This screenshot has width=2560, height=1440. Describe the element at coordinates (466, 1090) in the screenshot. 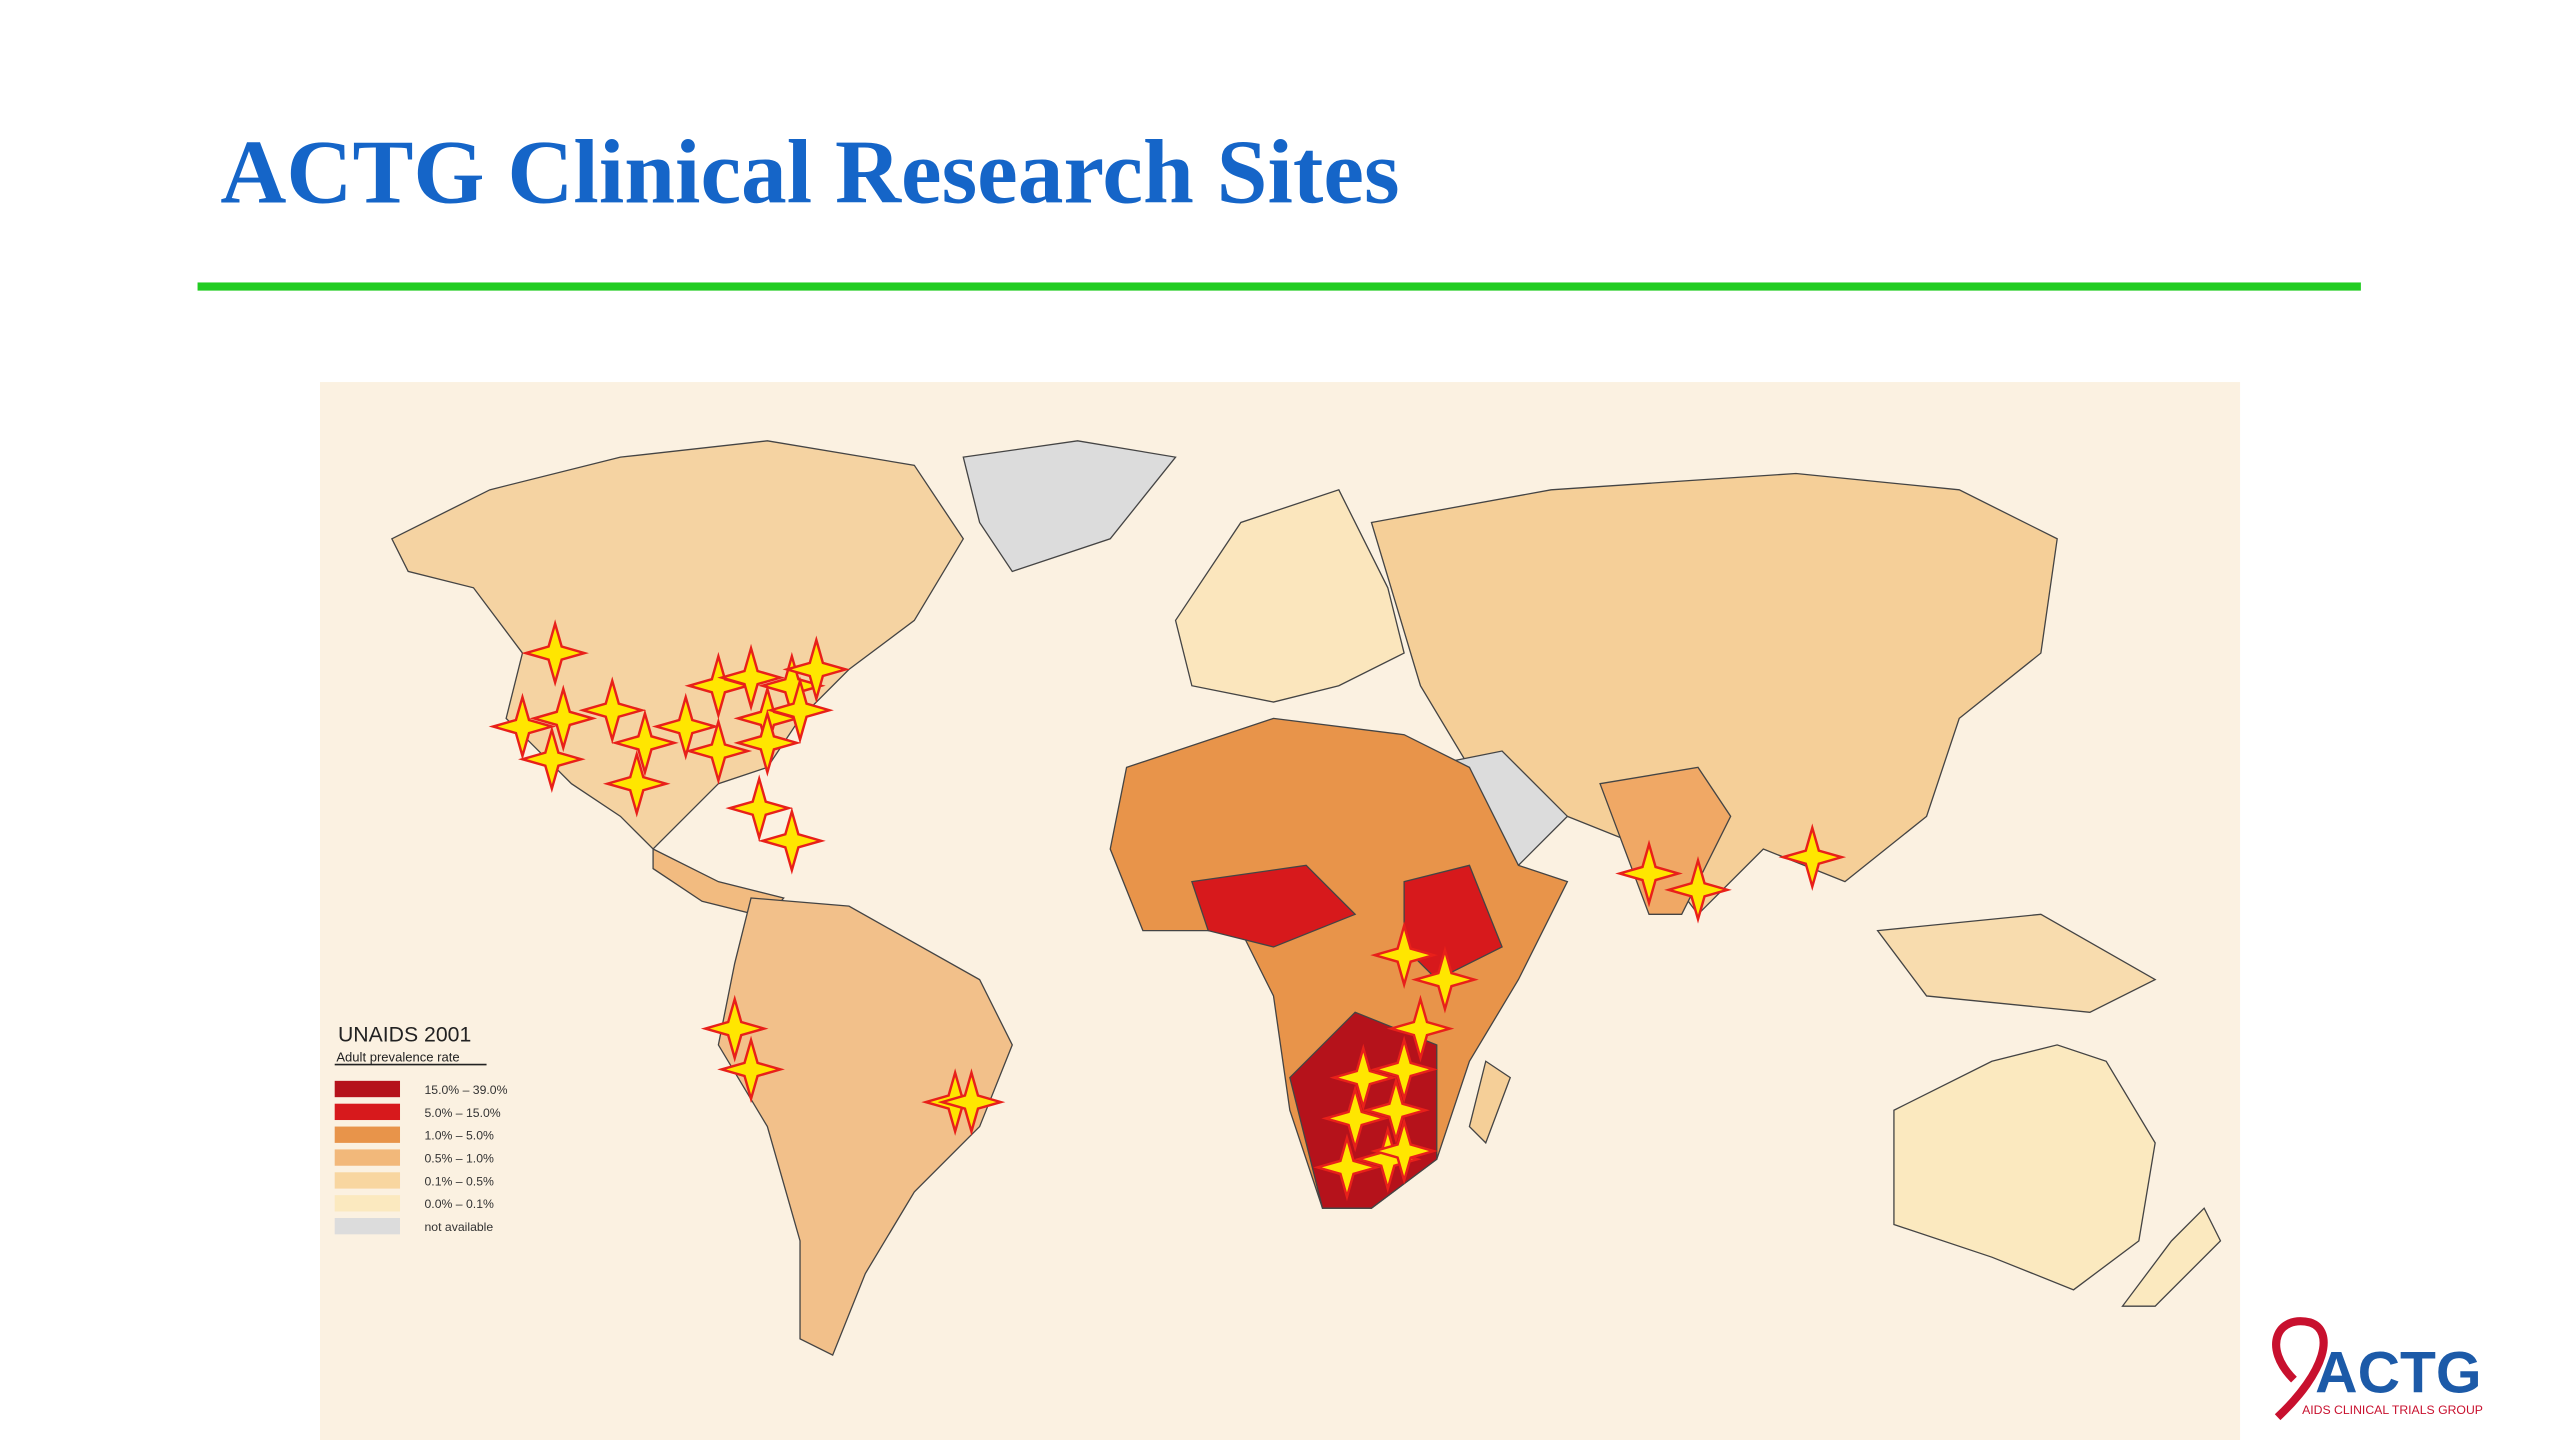

I see `legend-label: 15.0% – 39.0%` at that location.